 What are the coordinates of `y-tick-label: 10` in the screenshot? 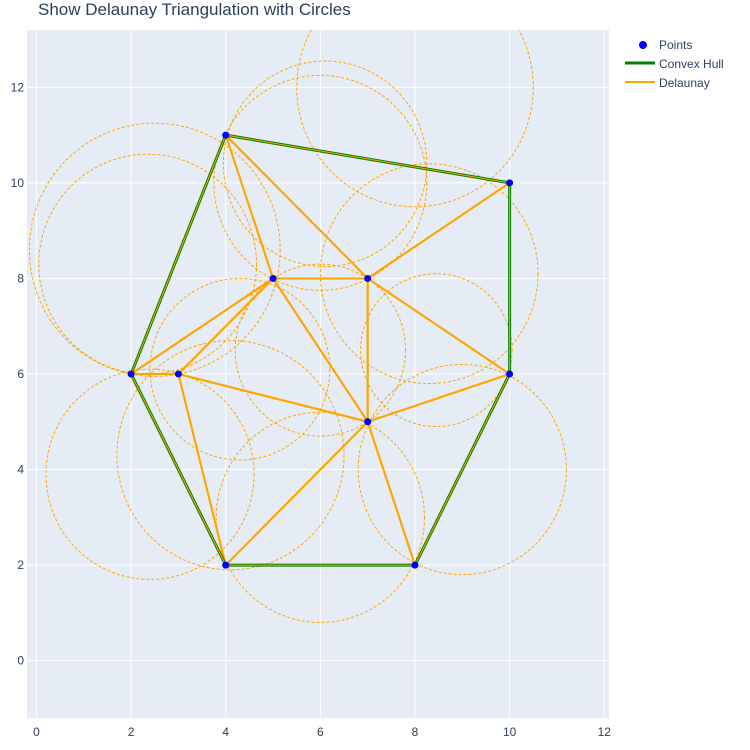 It's located at (18, 183).